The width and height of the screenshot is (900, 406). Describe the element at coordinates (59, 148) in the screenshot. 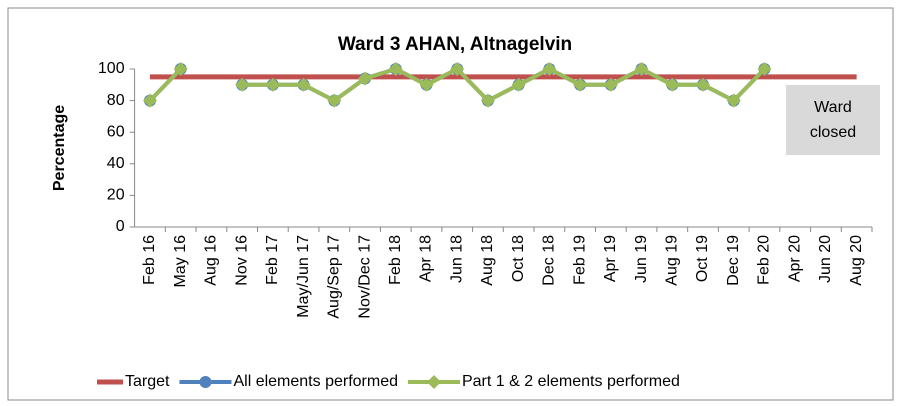

I see `y-axis-label: Percentage` at that location.